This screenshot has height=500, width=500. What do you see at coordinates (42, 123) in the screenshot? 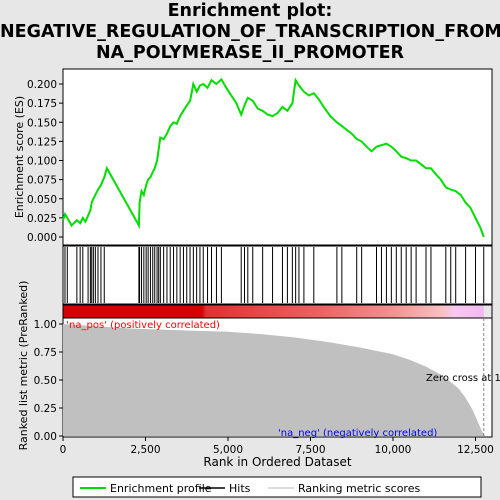
I see `es-ytick-label: 0.150` at bounding box center [42, 123].